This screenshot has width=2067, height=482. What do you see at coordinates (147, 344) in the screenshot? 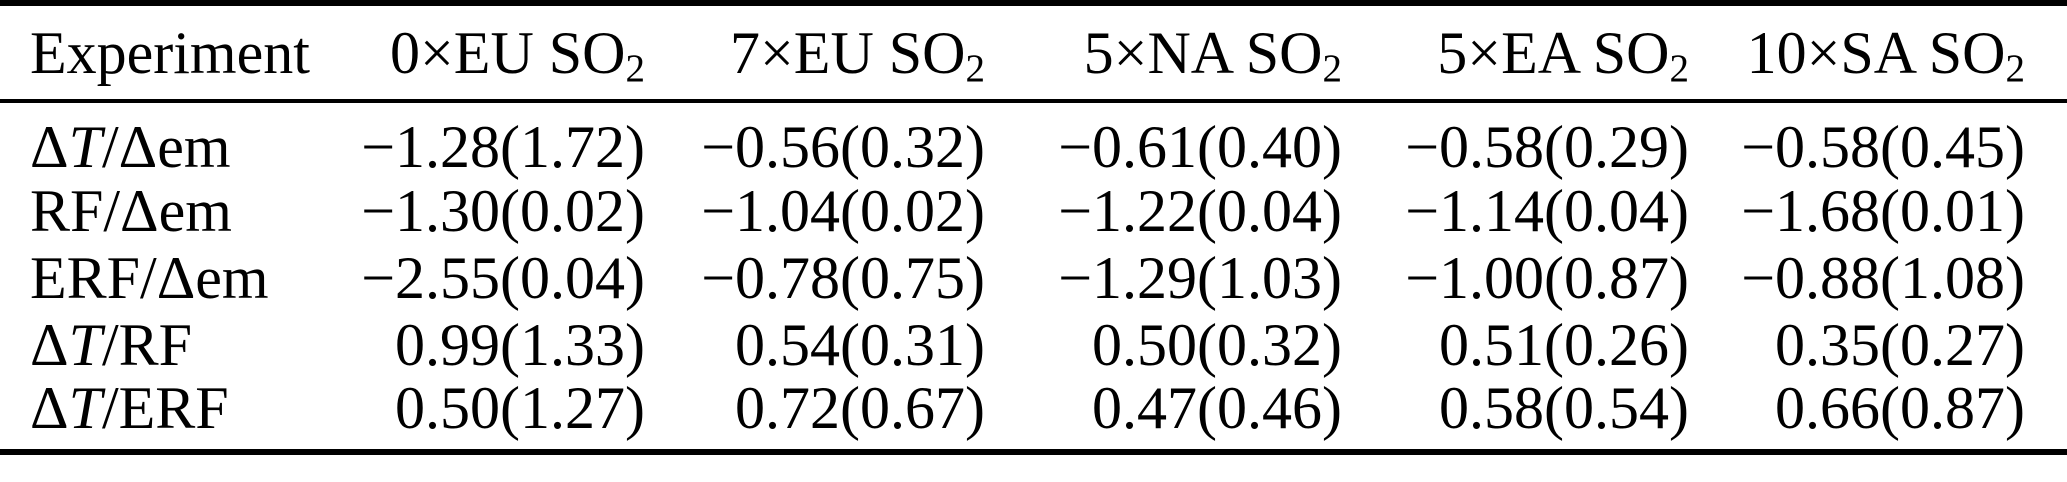
I see `row-label-post: /RF` at bounding box center [147, 344].